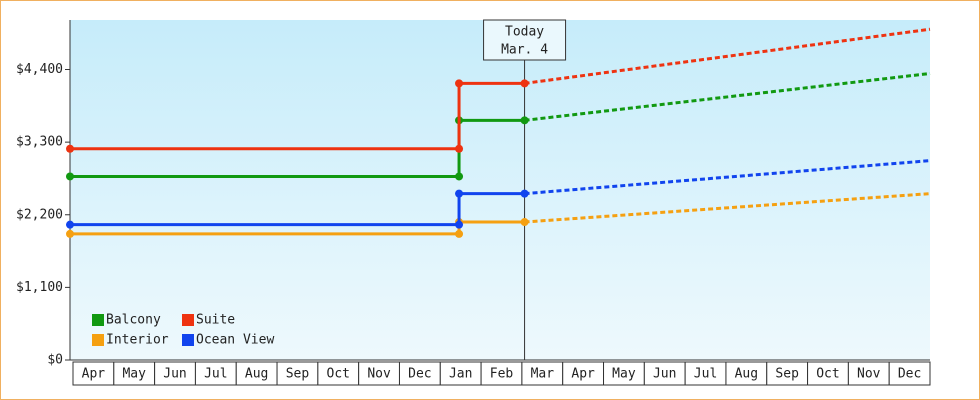 This screenshot has height=400, width=980. What do you see at coordinates (39, 69) in the screenshot?
I see `y-tick-label: $4,400` at bounding box center [39, 69].